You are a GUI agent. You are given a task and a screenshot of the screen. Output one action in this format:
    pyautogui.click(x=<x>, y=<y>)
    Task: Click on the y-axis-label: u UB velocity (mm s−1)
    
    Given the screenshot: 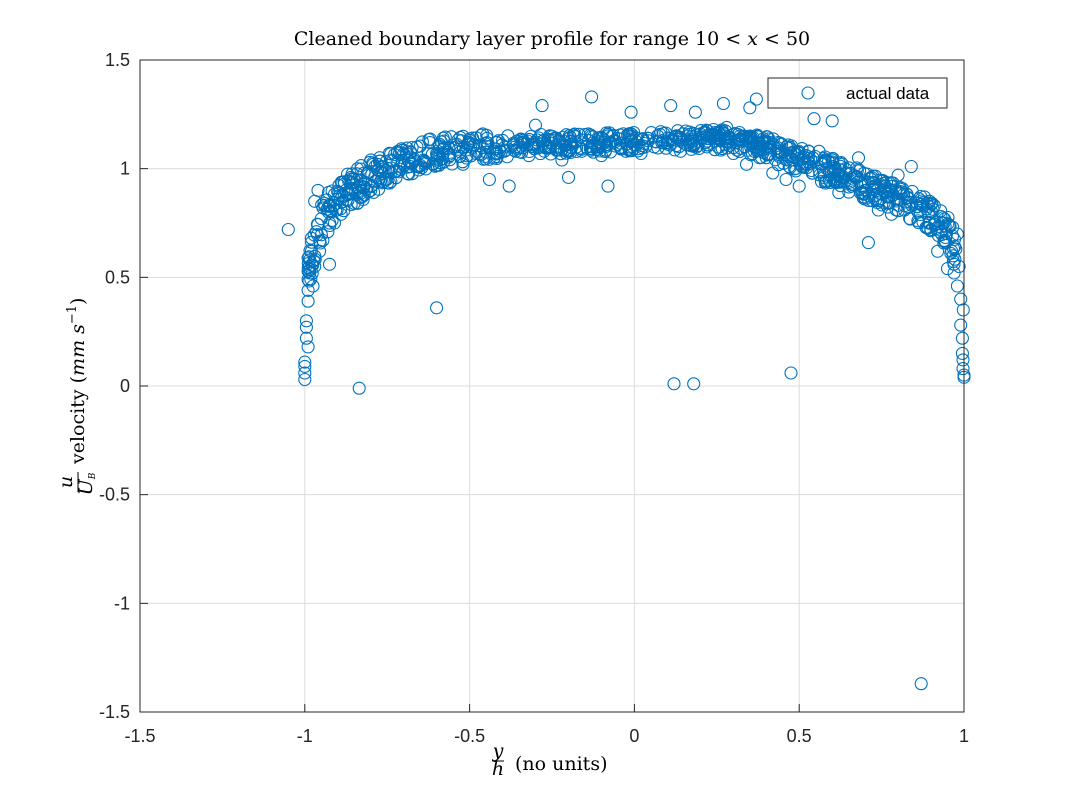 What is the action you would take?
    pyautogui.click(x=76, y=397)
    